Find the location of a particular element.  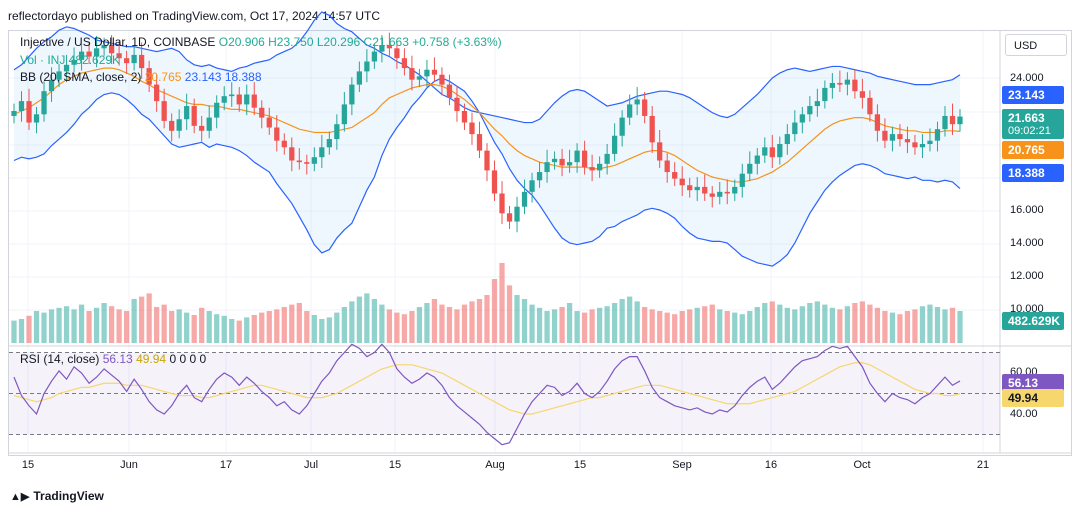

rsi-ma-badge: 49.94 is located at coordinates (1033, 398).